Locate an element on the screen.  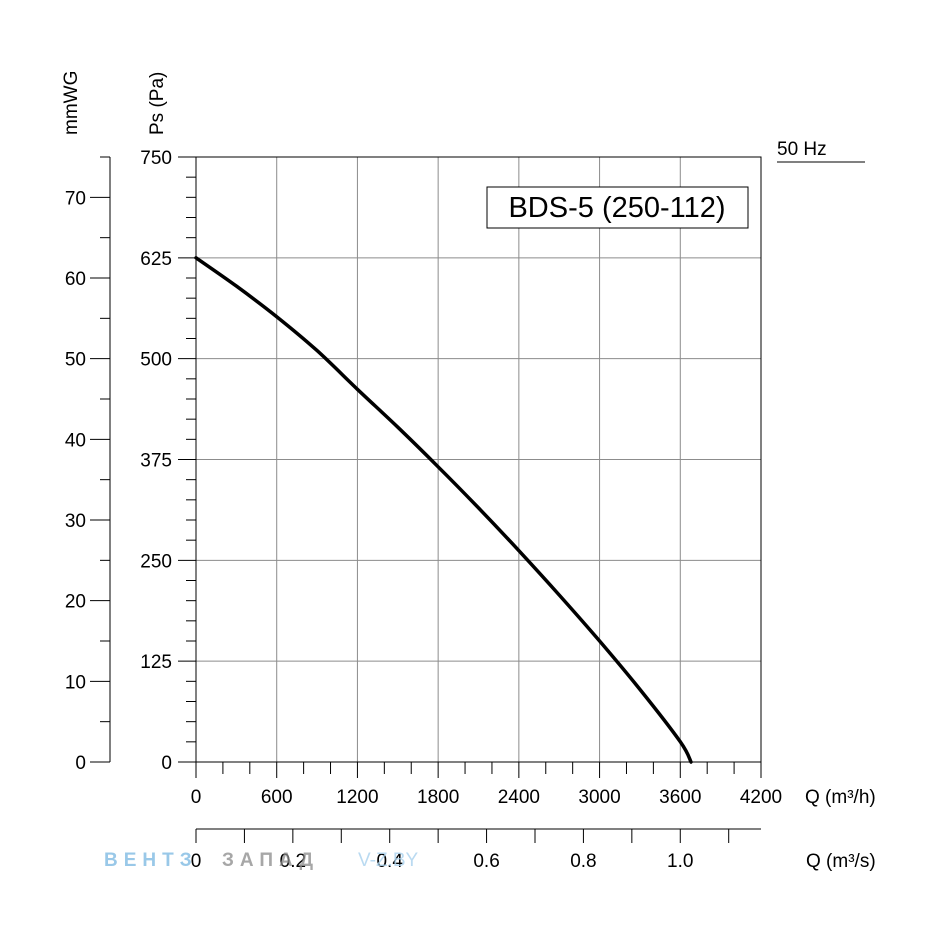
secondary-y-tick-label: 20 is located at coordinates (75, 602).